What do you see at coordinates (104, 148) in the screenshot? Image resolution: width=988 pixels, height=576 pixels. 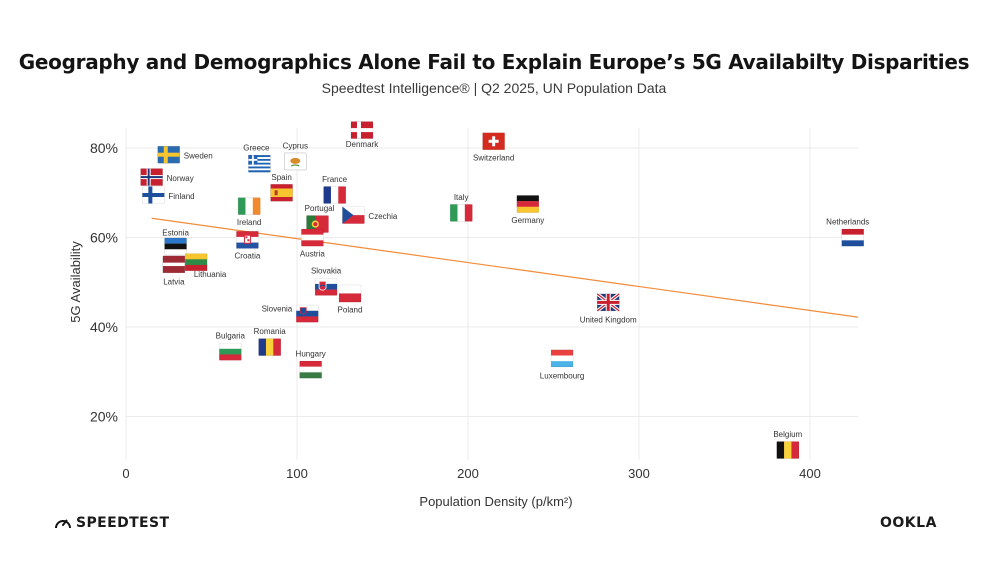 I see `y-tick-label: 80%` at bounding box center [104, 148].